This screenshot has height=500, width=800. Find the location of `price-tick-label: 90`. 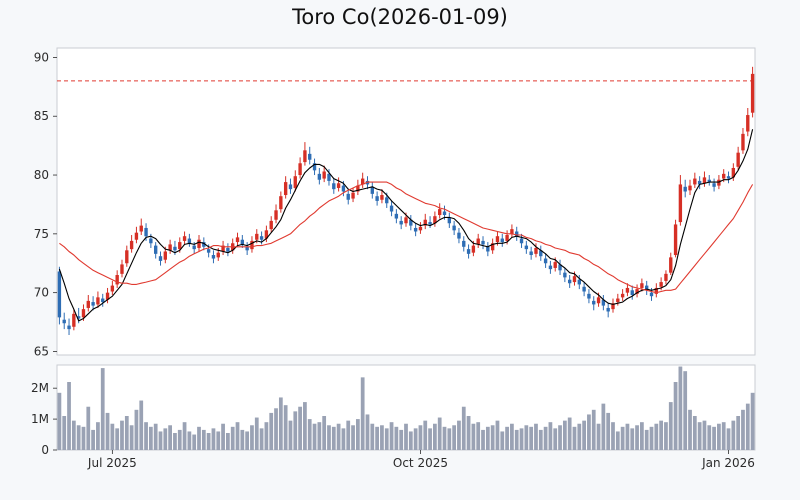

price-tick-label: 90 is located at coordinates (41, 57).